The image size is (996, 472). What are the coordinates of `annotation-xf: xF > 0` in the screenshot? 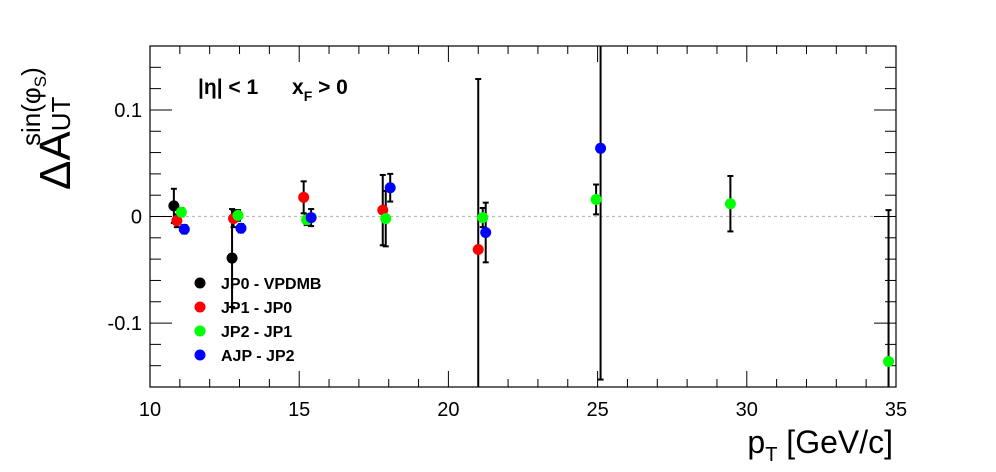 It's located at (320, 90).